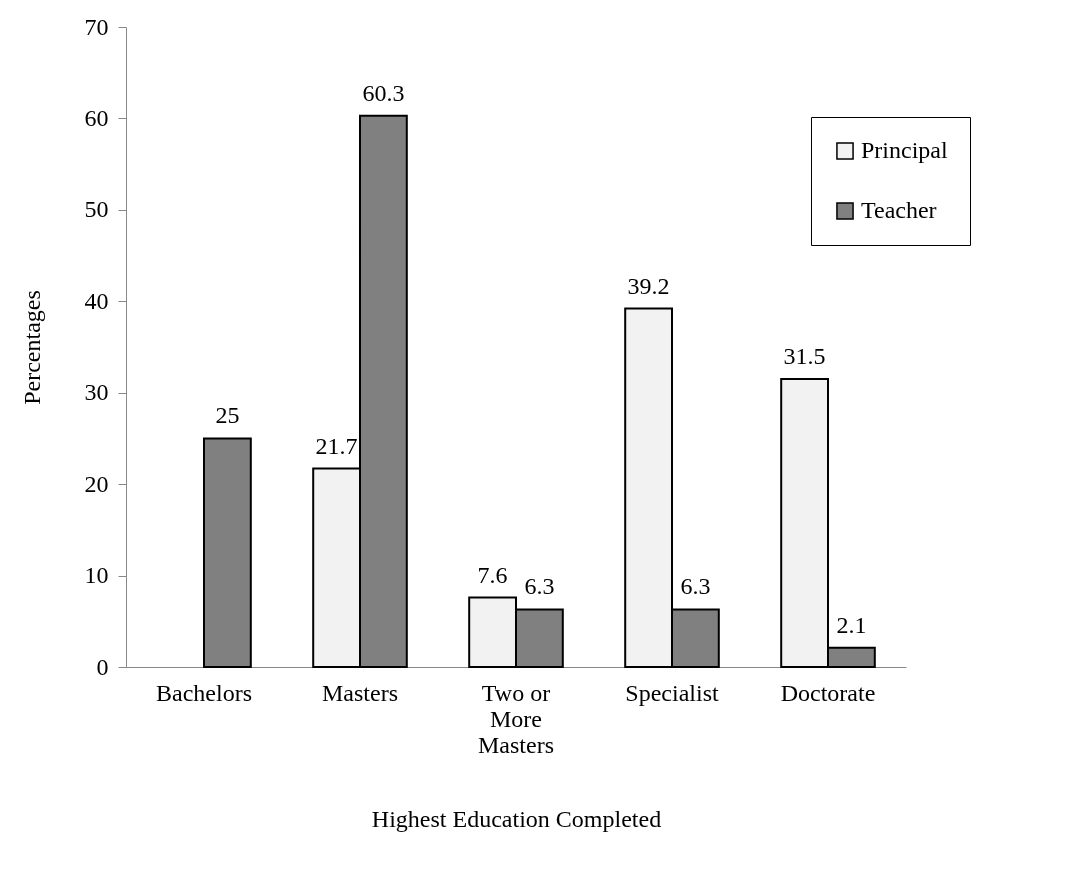 The width and height of the screenshot is (1086, 890). What do you see at coordinates (96, 209) in the screenshot?
I see `y-tick-label: 50` at bounding box center [96, 209].